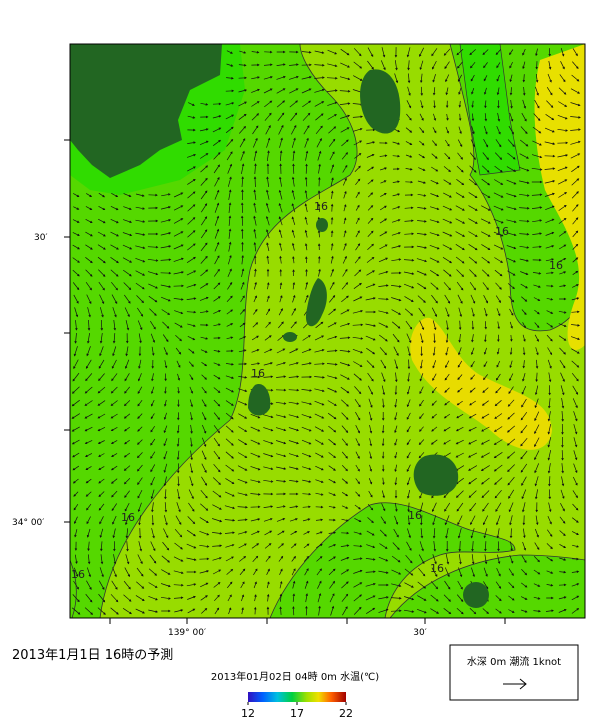 The image size is (596, 726). I want to click on landmass, so click(146, 111).